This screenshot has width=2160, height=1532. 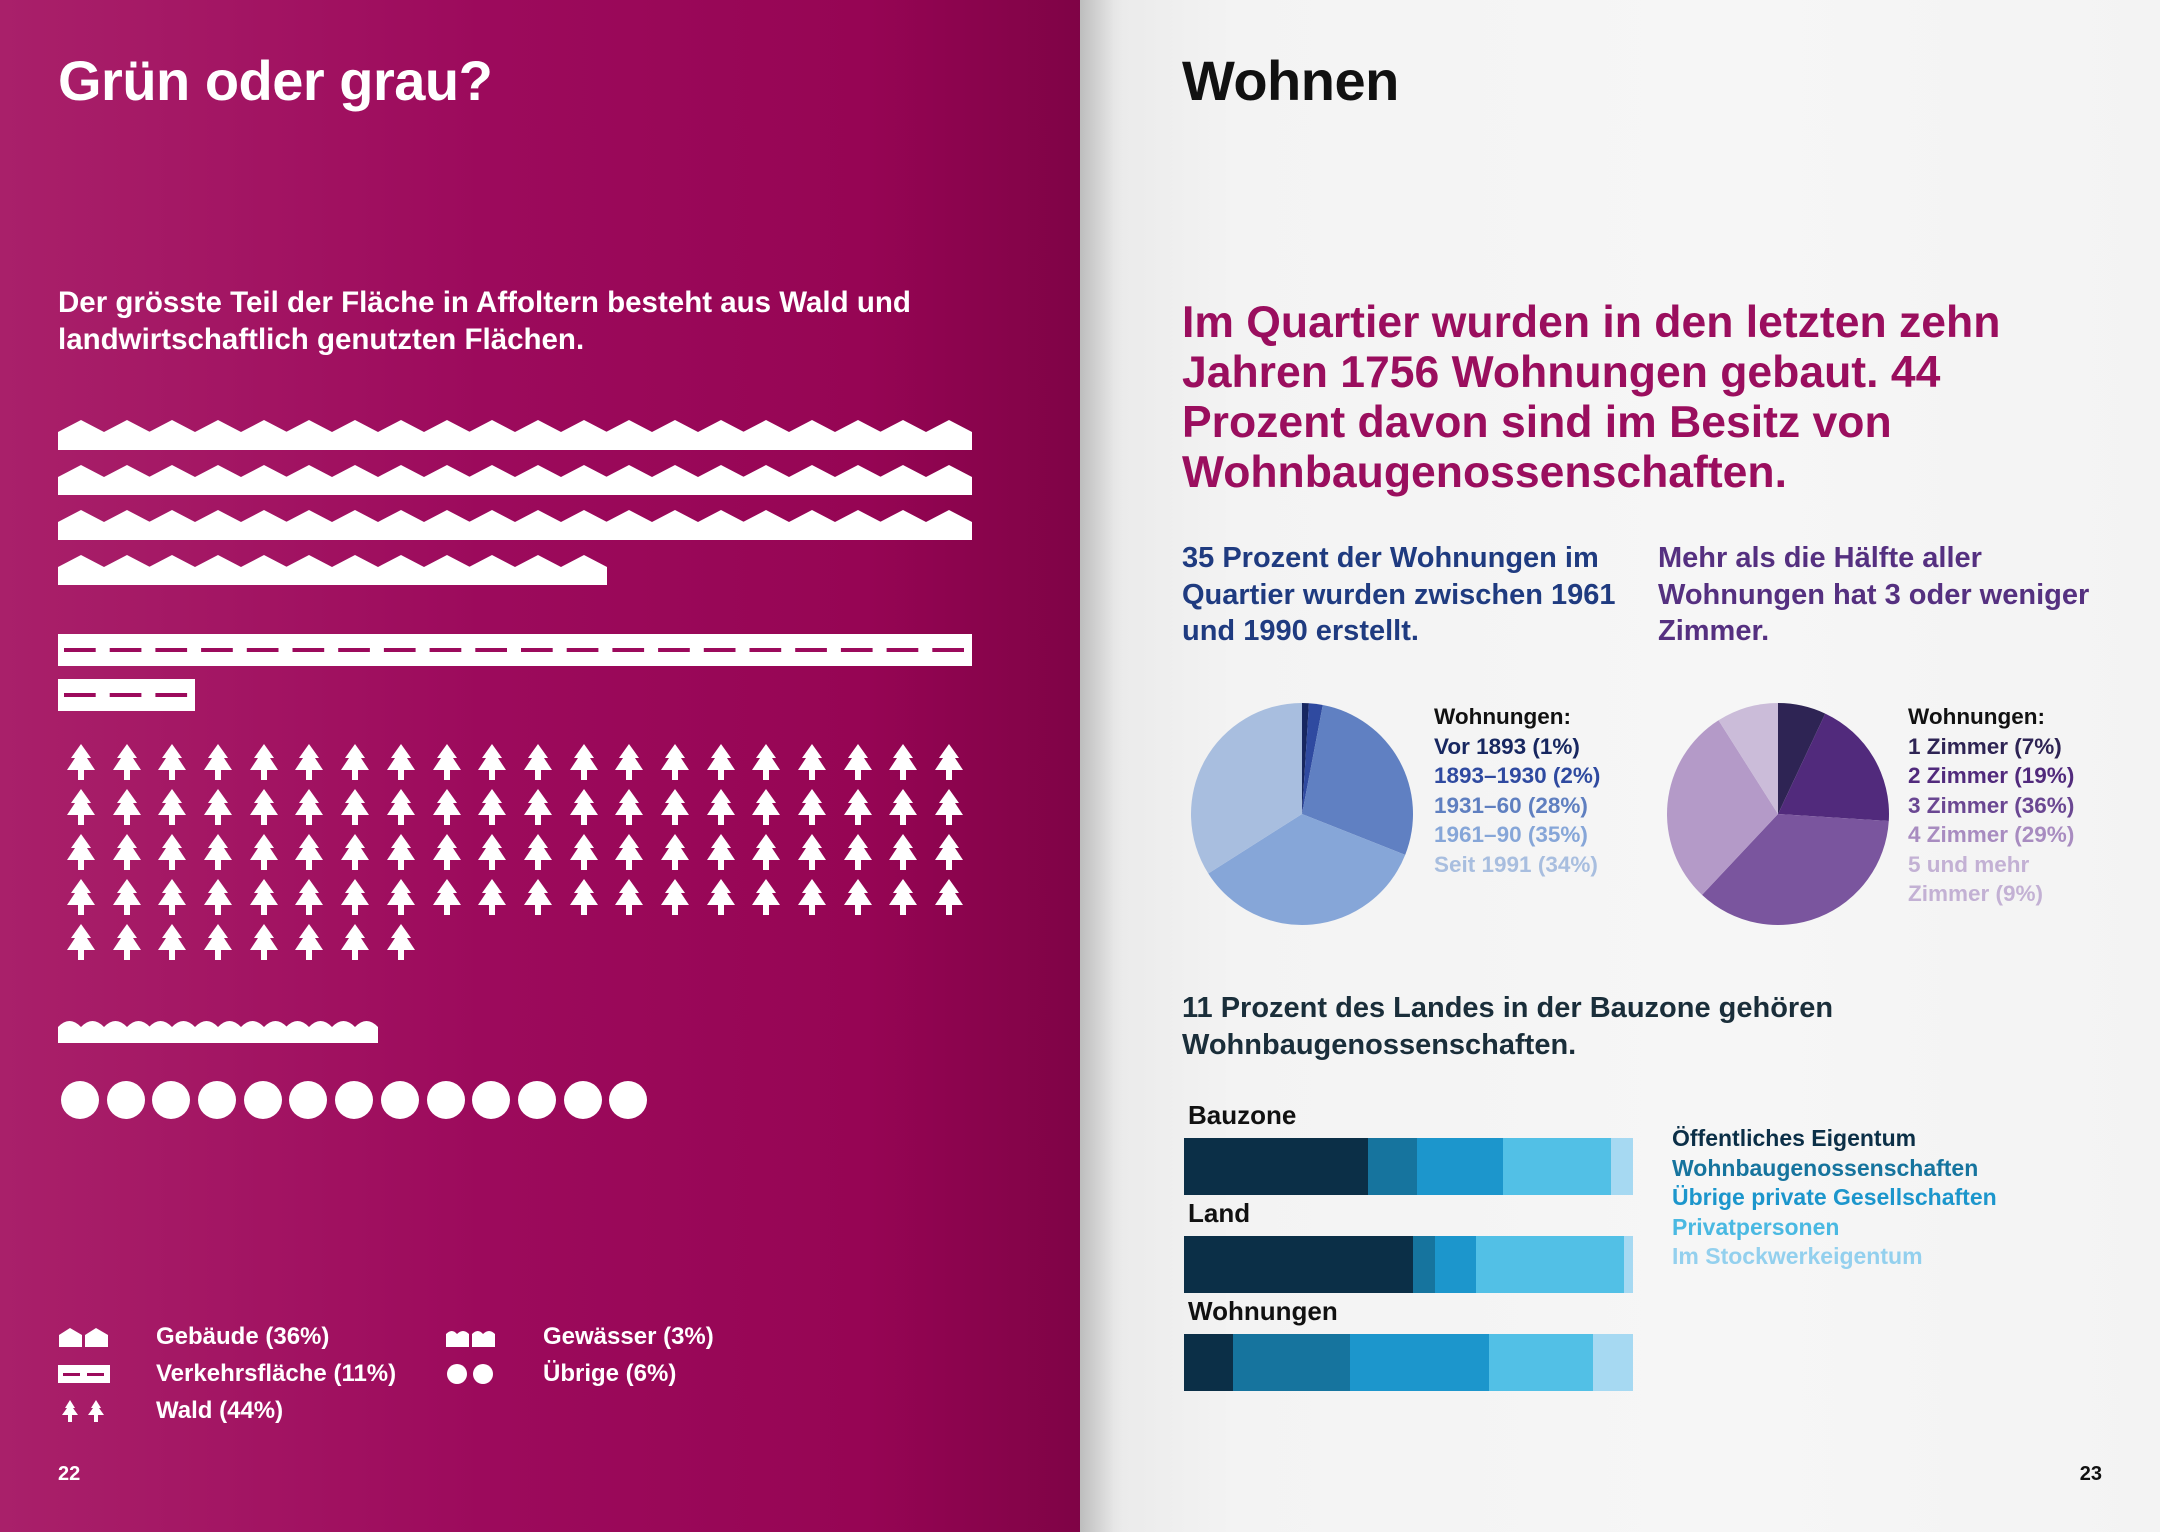 What do you see at coordinates (473, 1337) in the screenshot?
I see `water-icon` at bounding box center [473, 1337].